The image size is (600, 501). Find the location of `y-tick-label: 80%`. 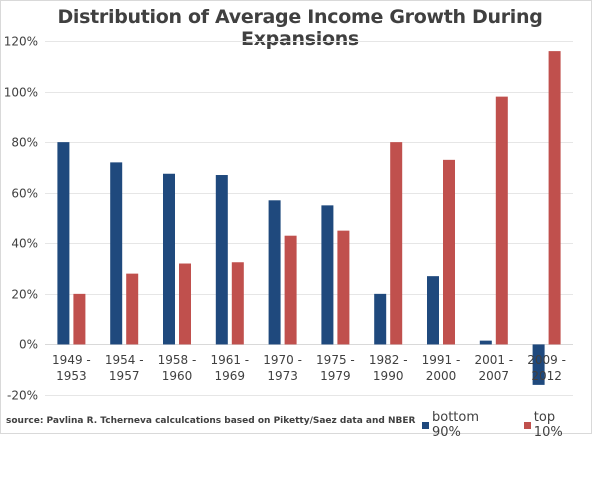

y-tick-label: 80% is located at coordinates (24, 143).